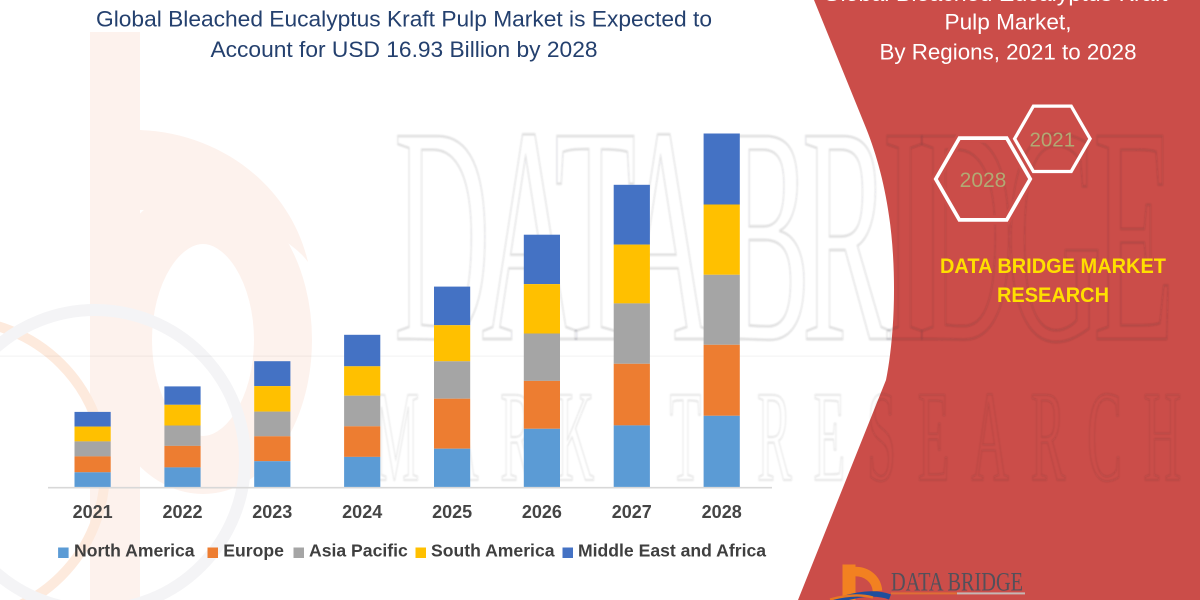  I want to click on svg-text: 2026, so click(542, 512).